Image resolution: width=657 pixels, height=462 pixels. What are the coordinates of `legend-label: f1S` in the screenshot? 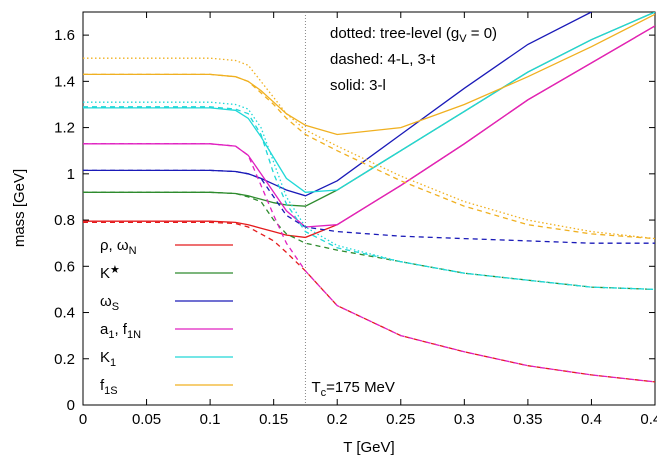 It's located at (109, 387).